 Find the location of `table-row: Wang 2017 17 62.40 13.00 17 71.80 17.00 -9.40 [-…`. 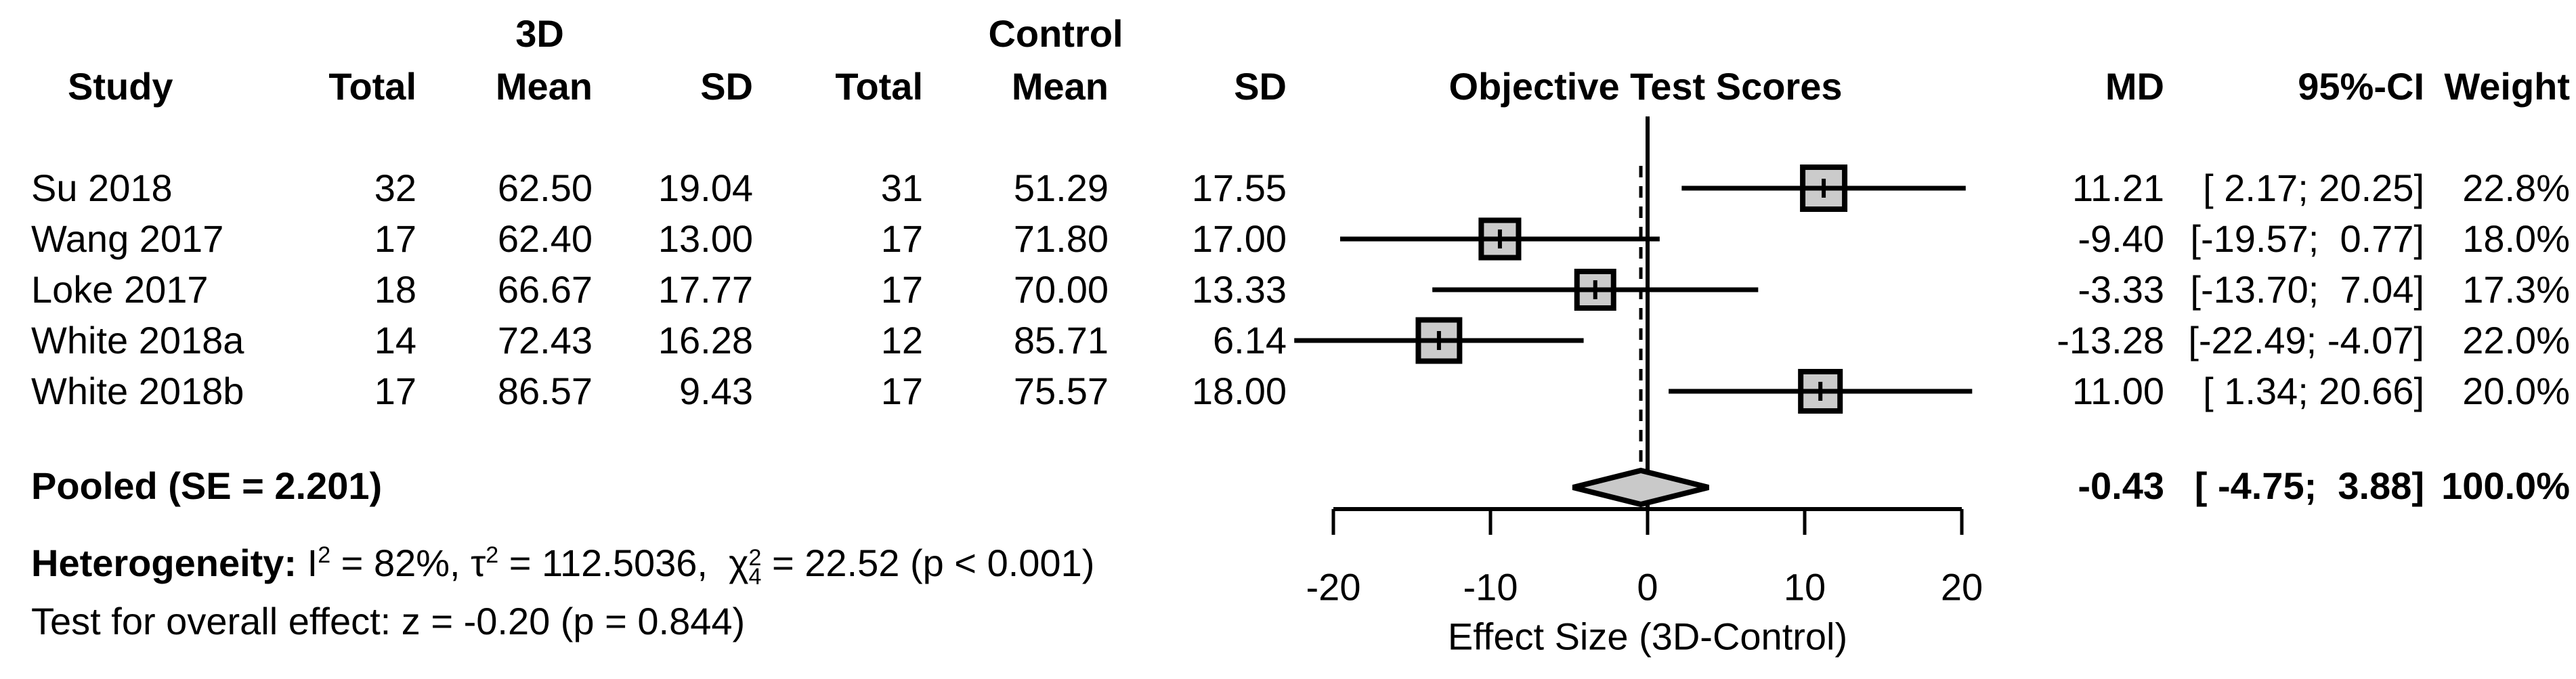

table-row: Wang 2017 17 62.40 13.00 17 71.80 17.00 -9.40 [-… is located at coordinates (1288, 239).